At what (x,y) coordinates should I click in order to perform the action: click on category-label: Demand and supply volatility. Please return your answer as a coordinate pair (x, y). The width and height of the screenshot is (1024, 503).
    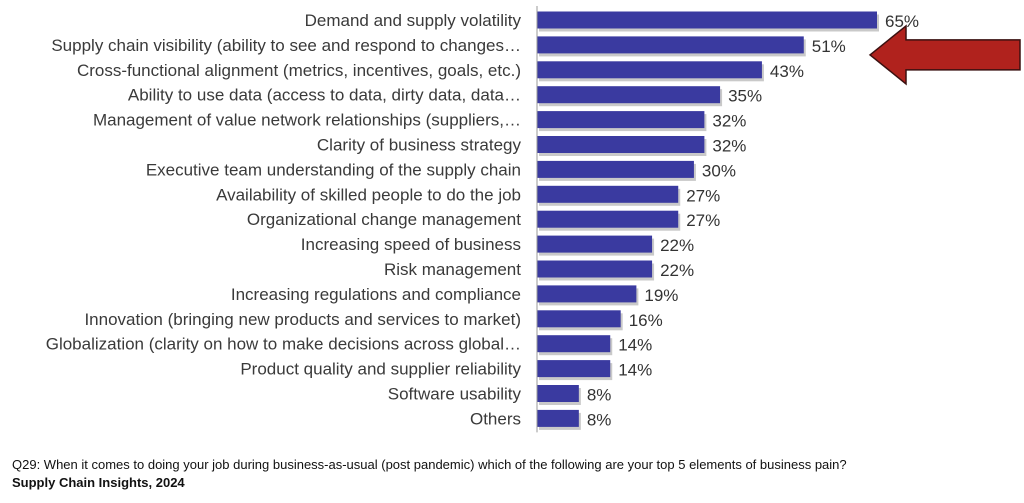
    Looking at the image, I should click on (413, 20).